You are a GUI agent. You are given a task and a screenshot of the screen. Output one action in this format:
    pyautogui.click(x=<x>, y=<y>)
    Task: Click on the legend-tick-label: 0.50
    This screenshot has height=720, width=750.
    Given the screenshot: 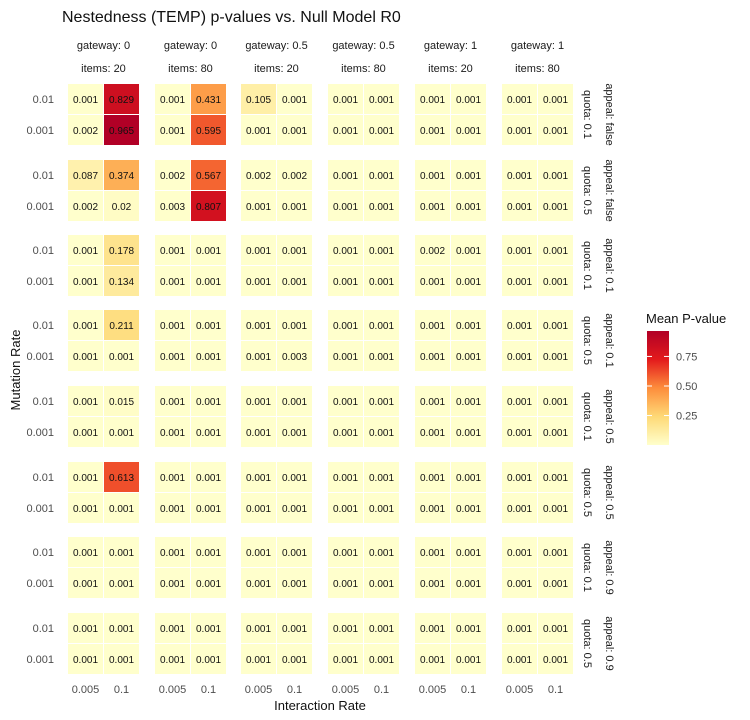 What is the action you would take?
    pyautogui.click(x=686, y=387)
    